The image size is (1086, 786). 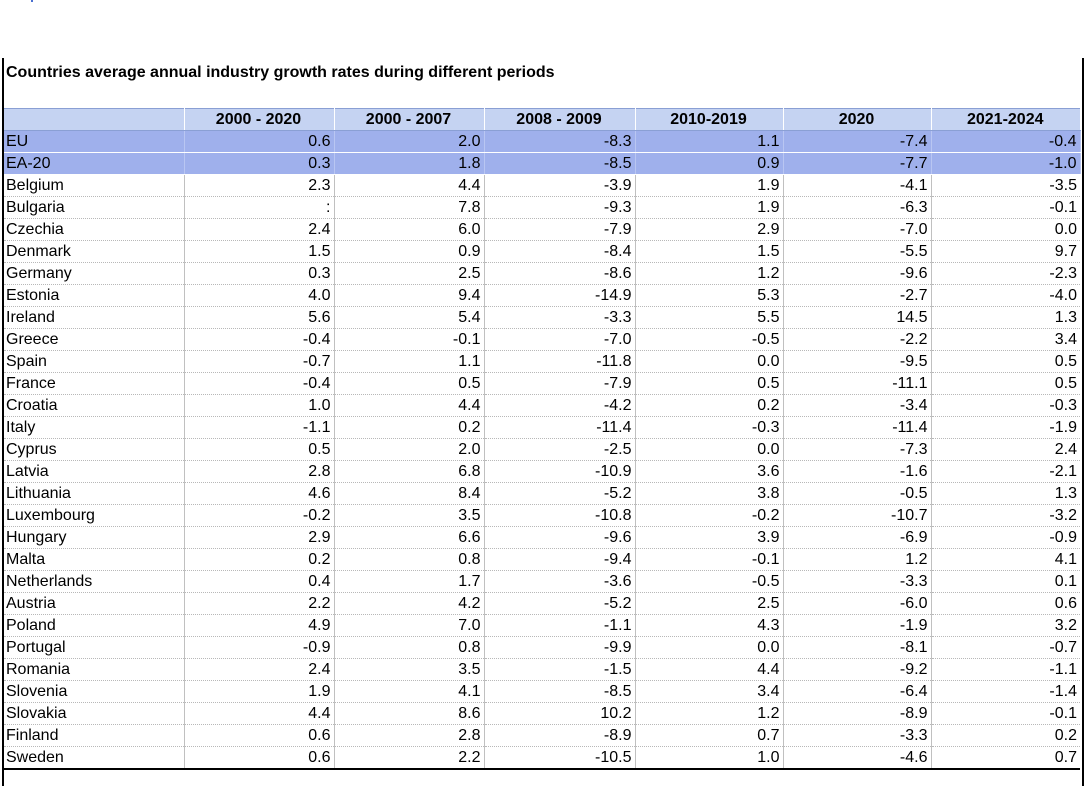 What do you see at coordinates (259, 471) in the screenshot?
I see `value-cell: 2.8` at bounding box center [259, 471].